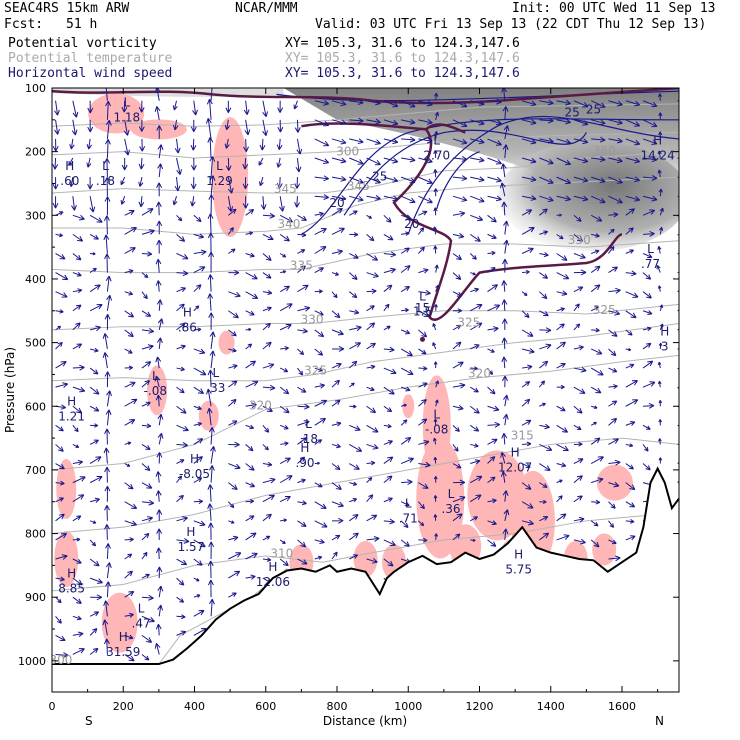 This screenshot has height=740, width=740. What do you see at coordinates (190, 532) in the screenshot?
I see `extremum-high-marker-20: H` at bounding box center [190, 532].